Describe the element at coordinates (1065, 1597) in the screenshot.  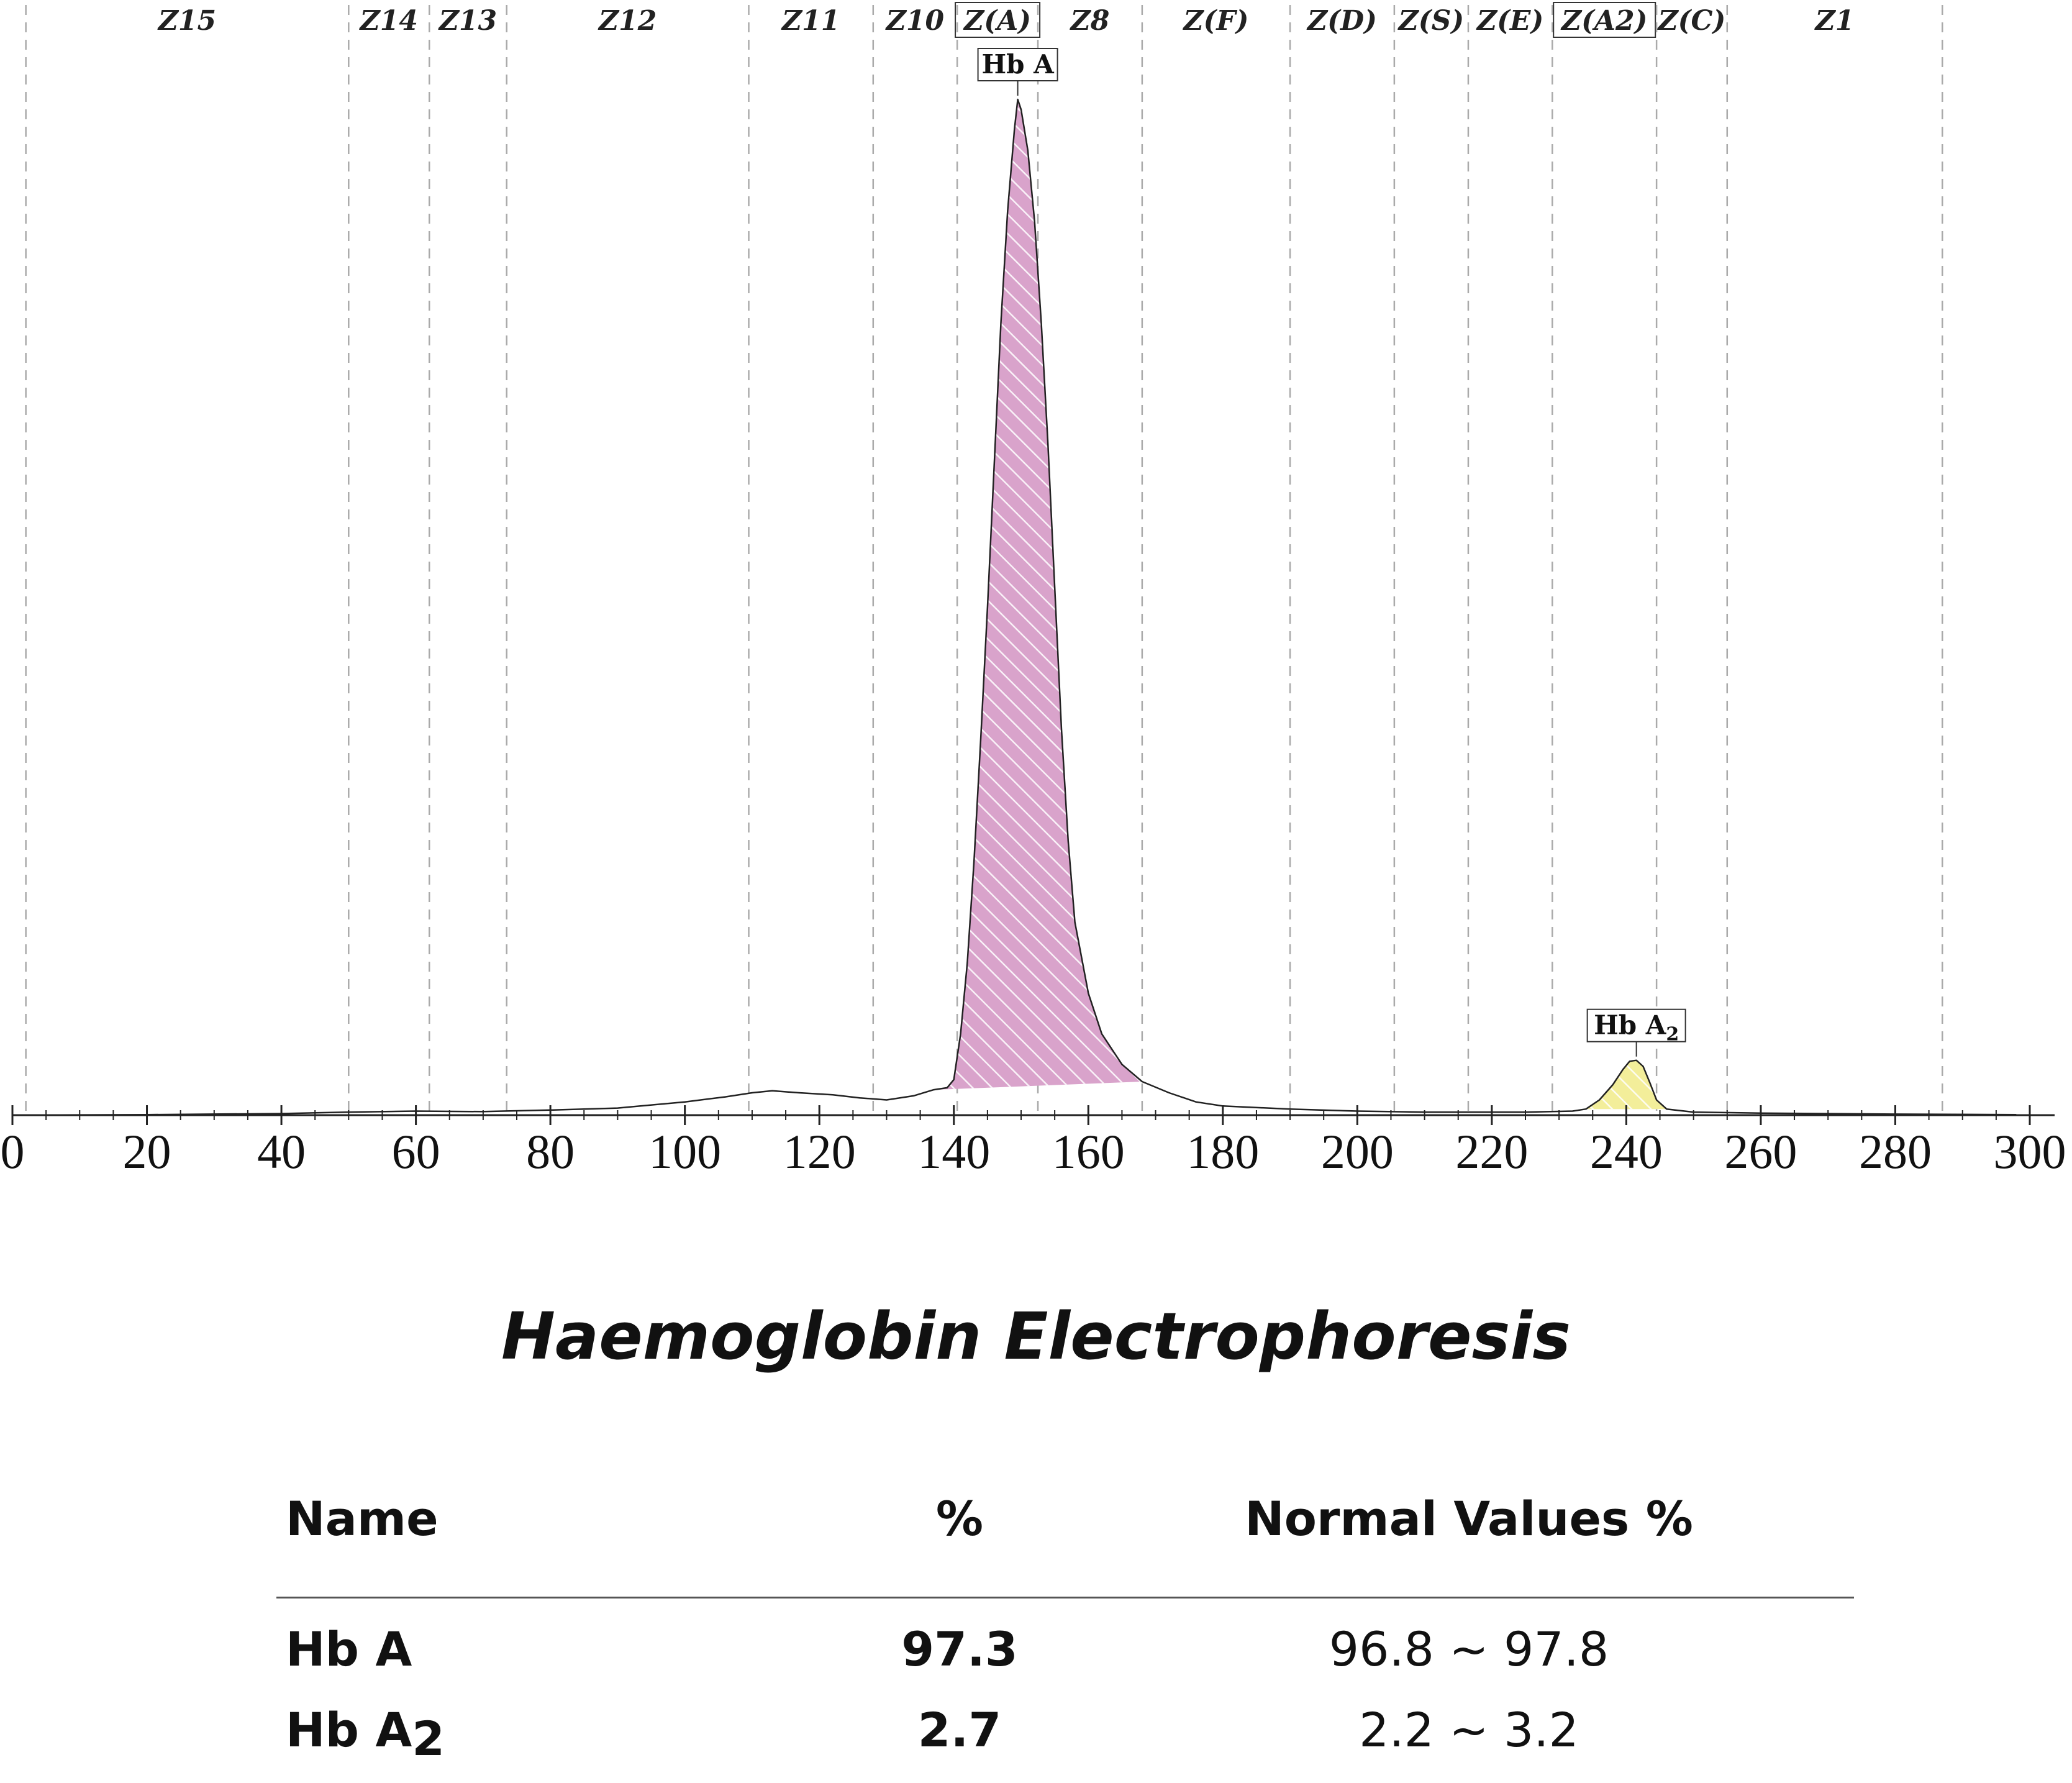
I see `table-divider` at that location.